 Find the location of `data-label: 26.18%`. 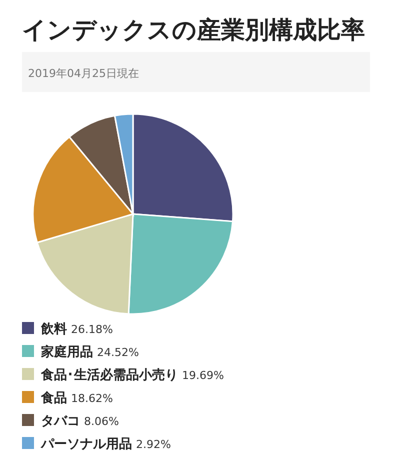

data-label: 26.18% is located at coordinates (92, 329).